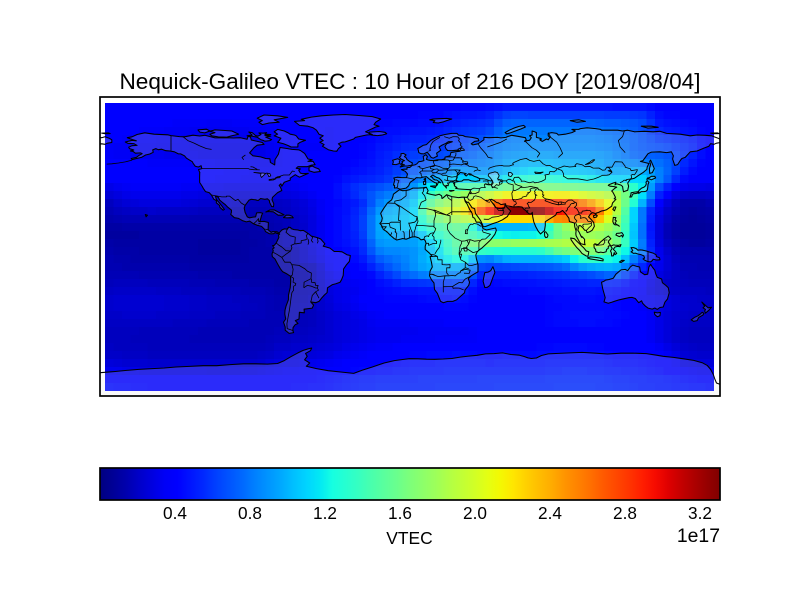 The height and width of the screenshot is (600, 800). I want to click on svg-text: 0.8, so click(250, 513).